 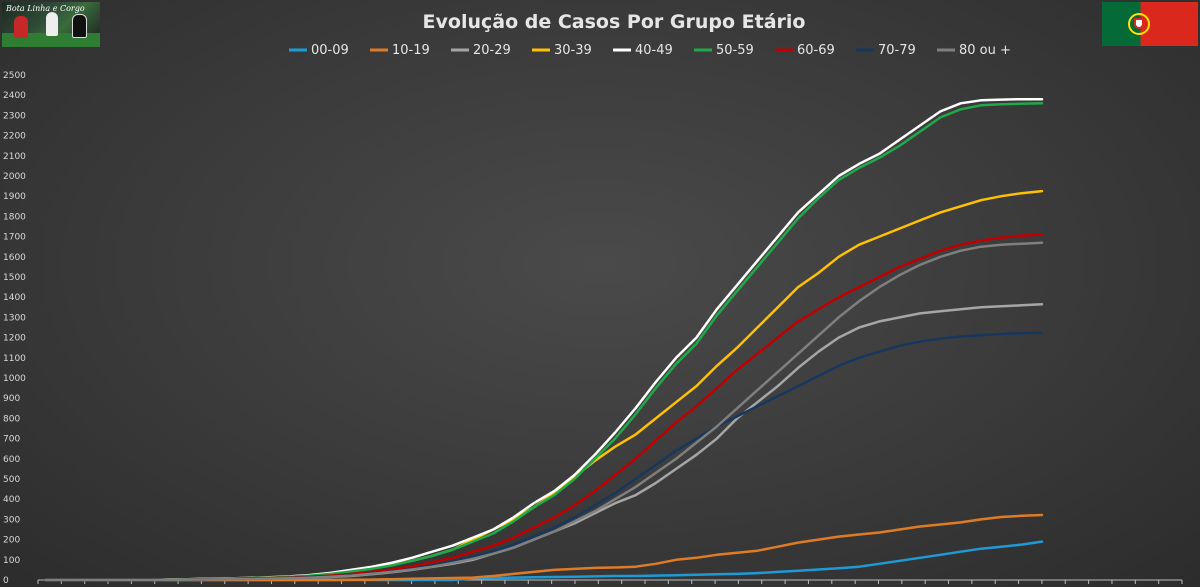 I want to click on y-tick-label: 200, so click(x=11, y=541).